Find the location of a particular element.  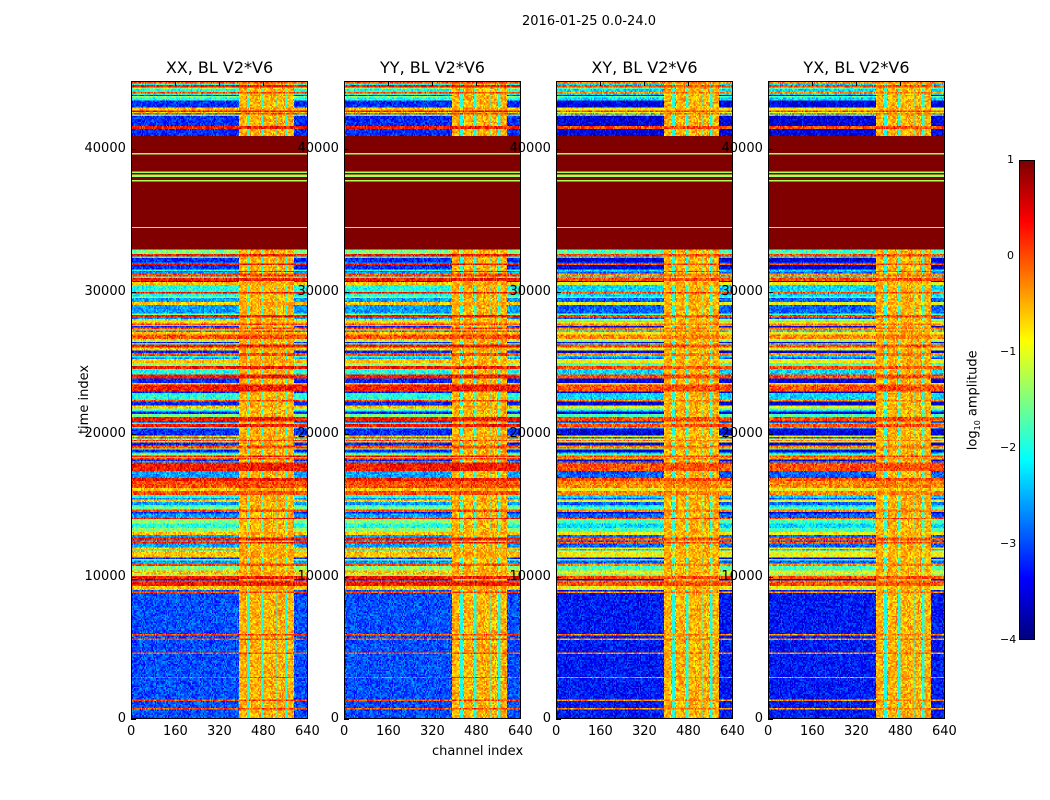

colorbar-tick-label: 1 is located at coordinates (1010, 159).